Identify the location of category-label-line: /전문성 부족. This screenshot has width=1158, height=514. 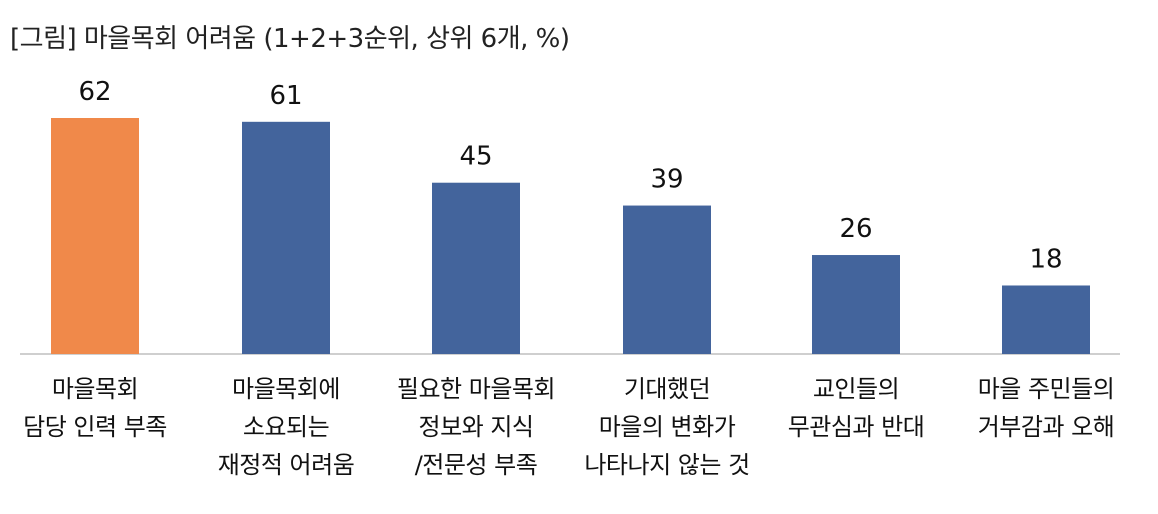
(476, 465).